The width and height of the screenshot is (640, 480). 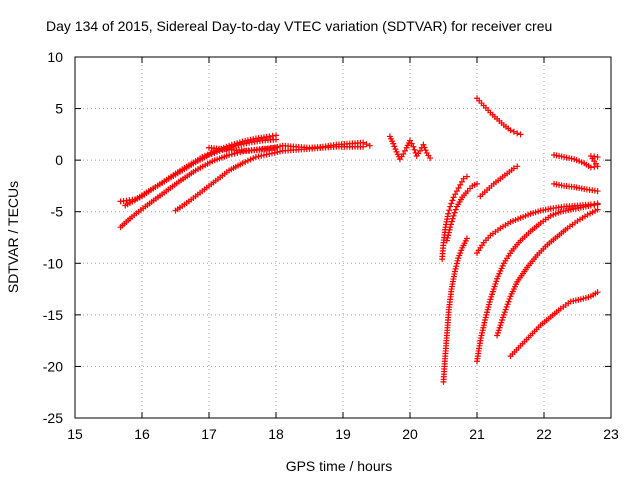 I want to click on x-tick-label: 15, so click(x=75, y=434).